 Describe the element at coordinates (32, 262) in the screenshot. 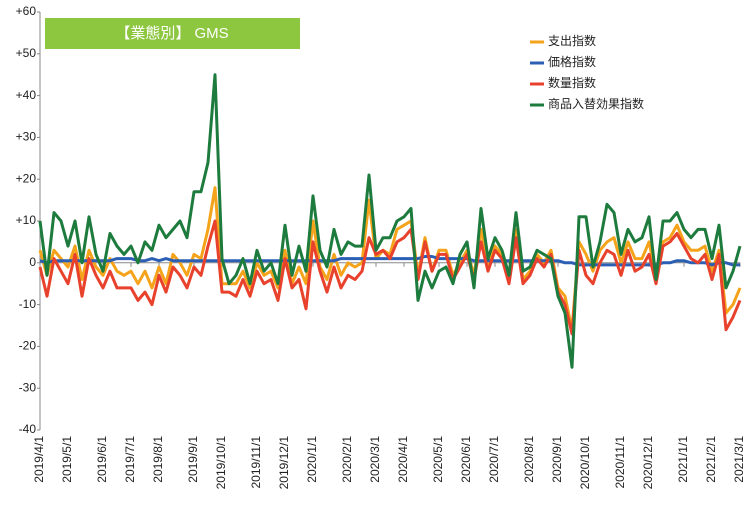

I see `y-tick-label: 0` at that location.